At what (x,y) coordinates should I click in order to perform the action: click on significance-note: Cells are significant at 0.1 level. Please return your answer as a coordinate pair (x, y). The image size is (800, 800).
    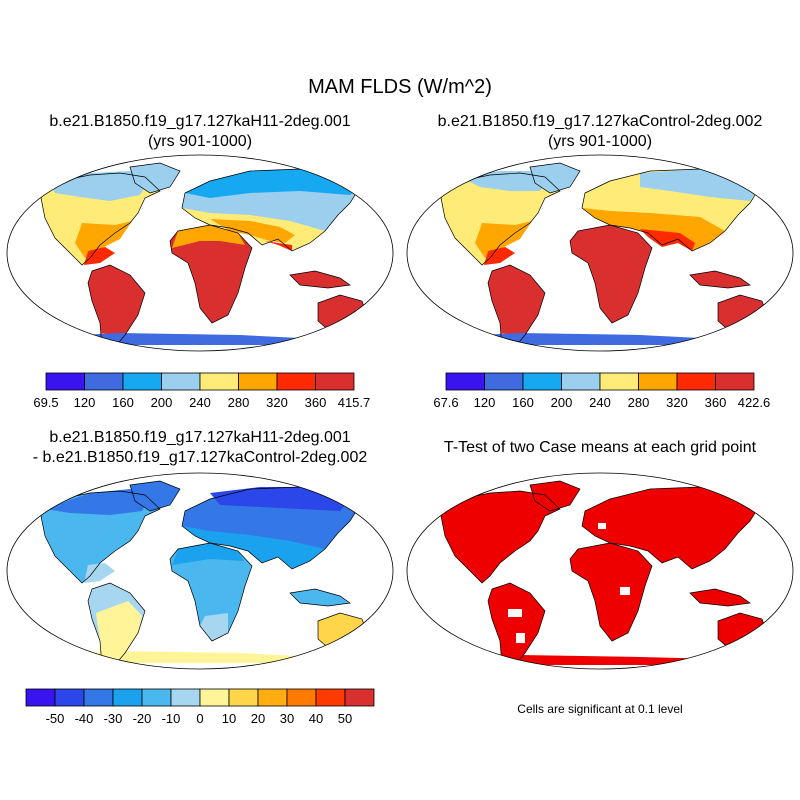
    Looking at the image, I should click on (600, 709).